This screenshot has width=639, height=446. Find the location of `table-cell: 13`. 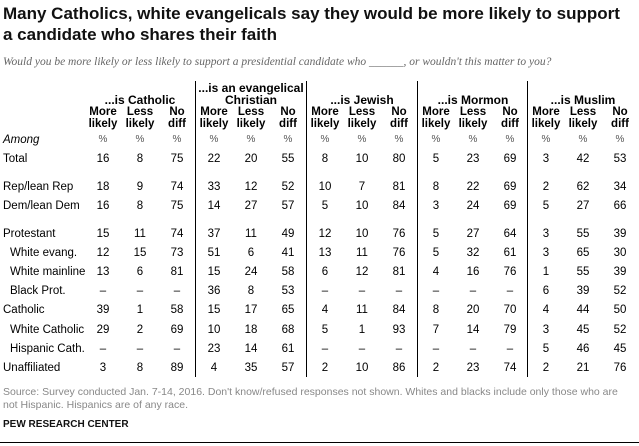

table-cell: 13 is located at coordinates (325, 253).